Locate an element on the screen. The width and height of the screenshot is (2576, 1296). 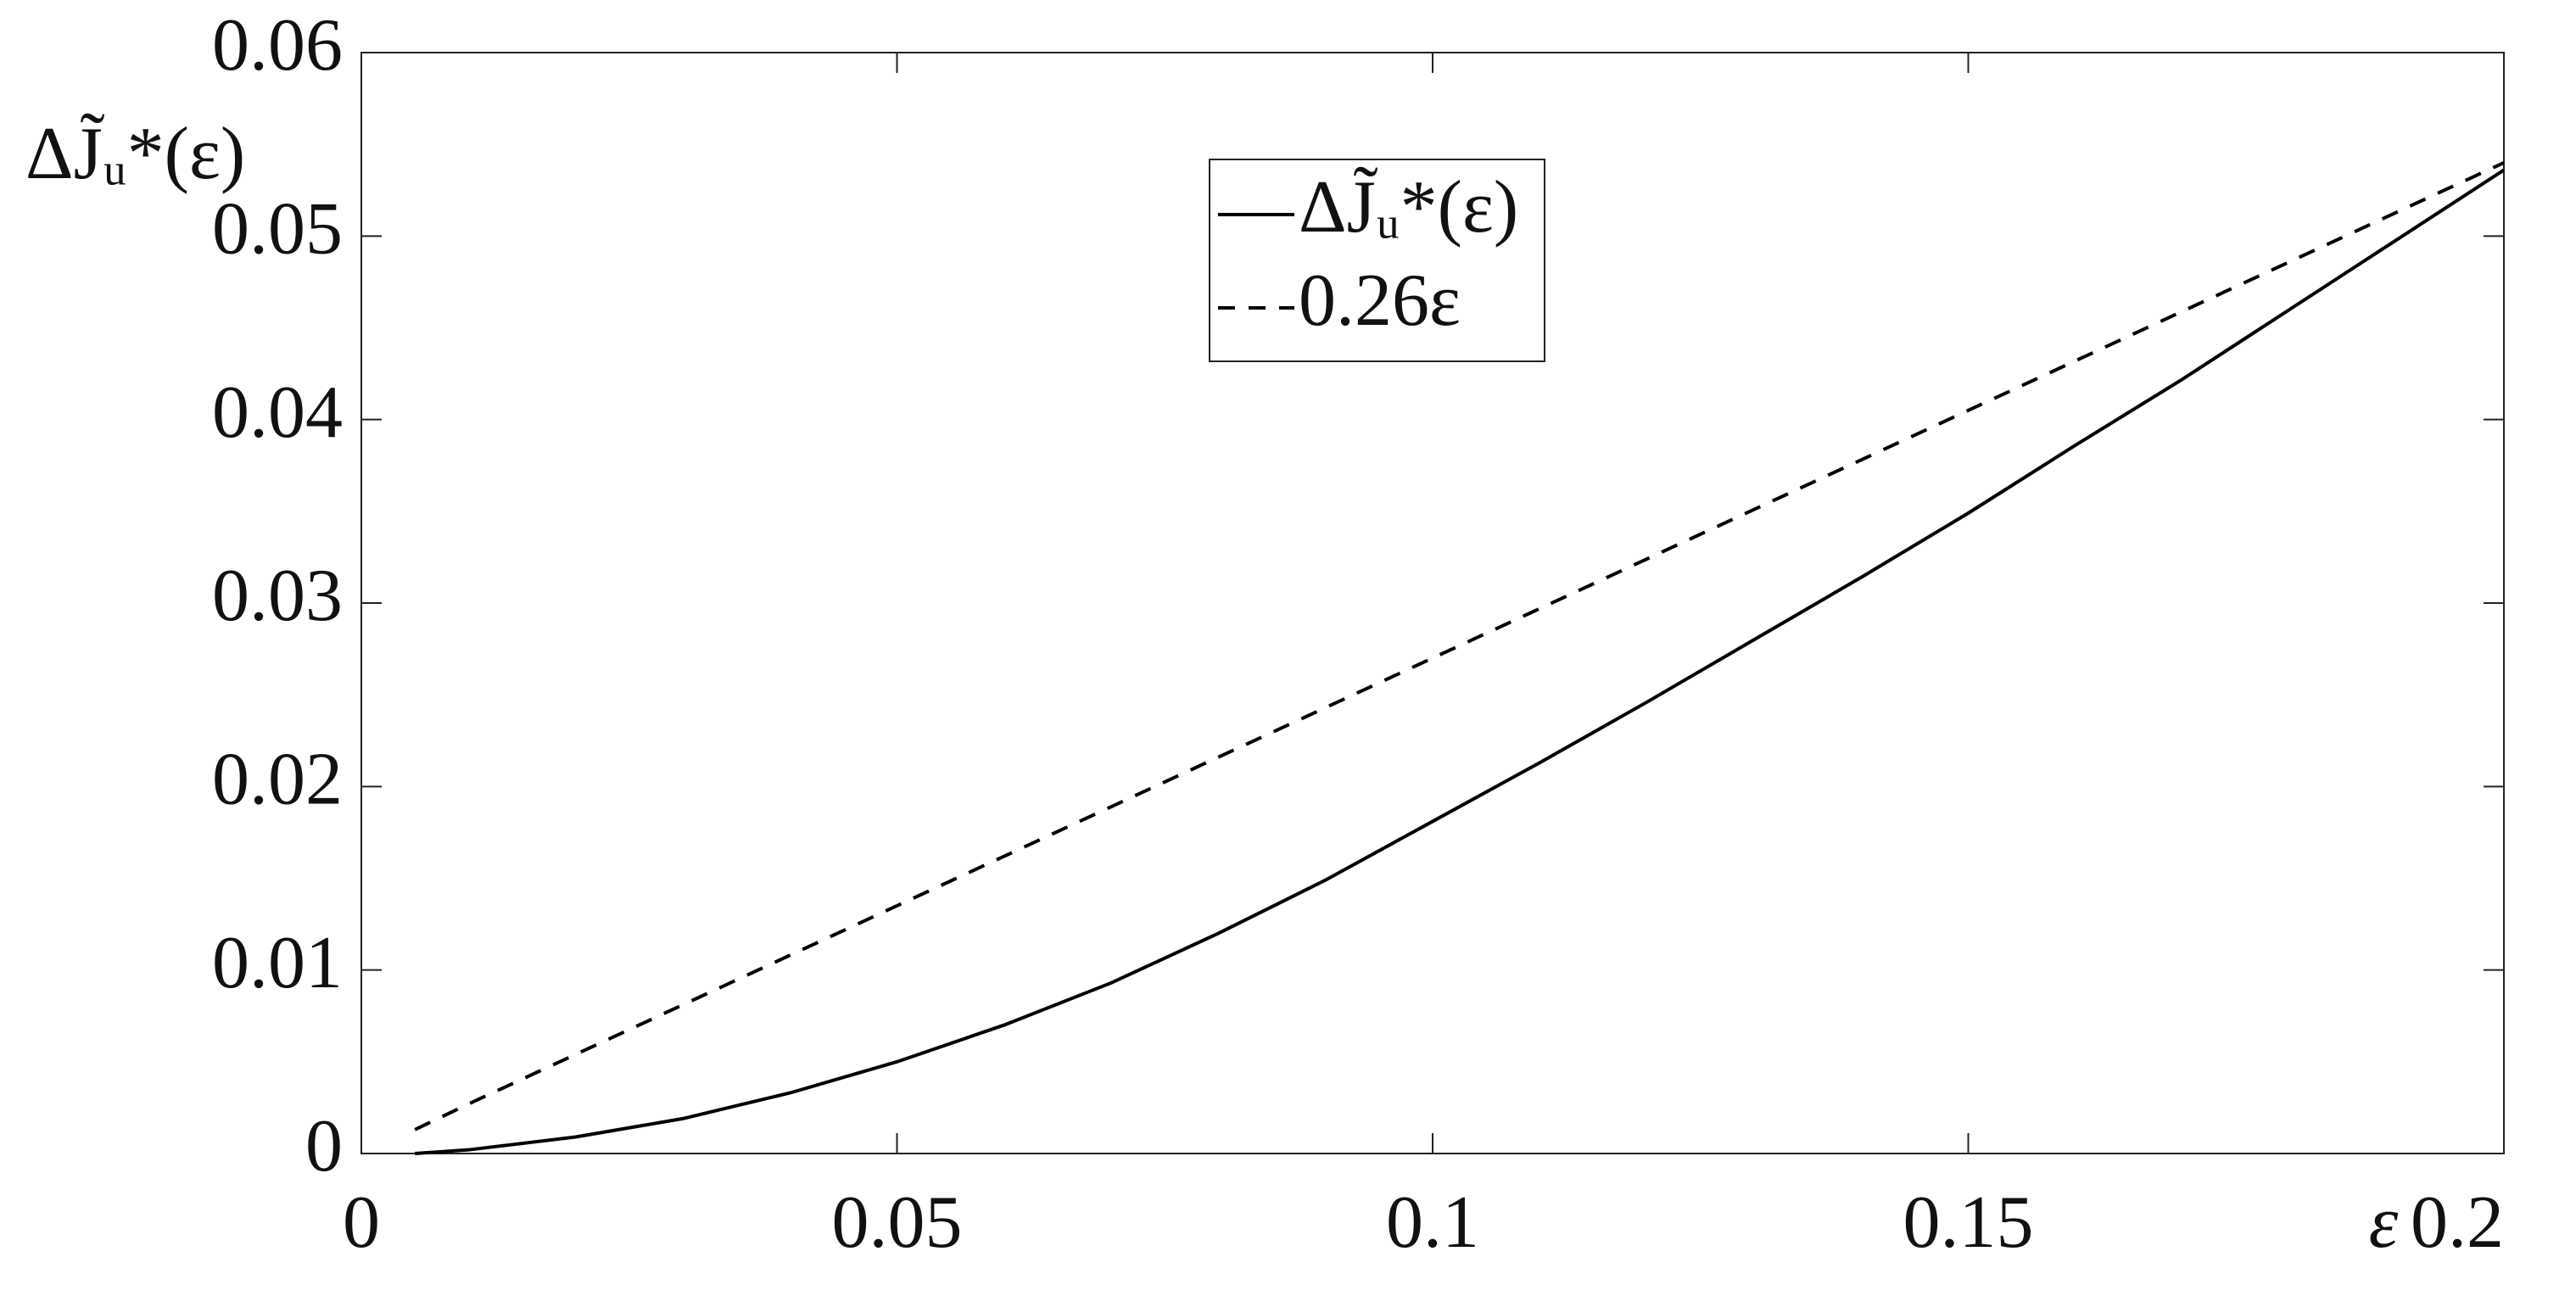
x-tick-label: 0.05 is located at coordinates (897, 1222).